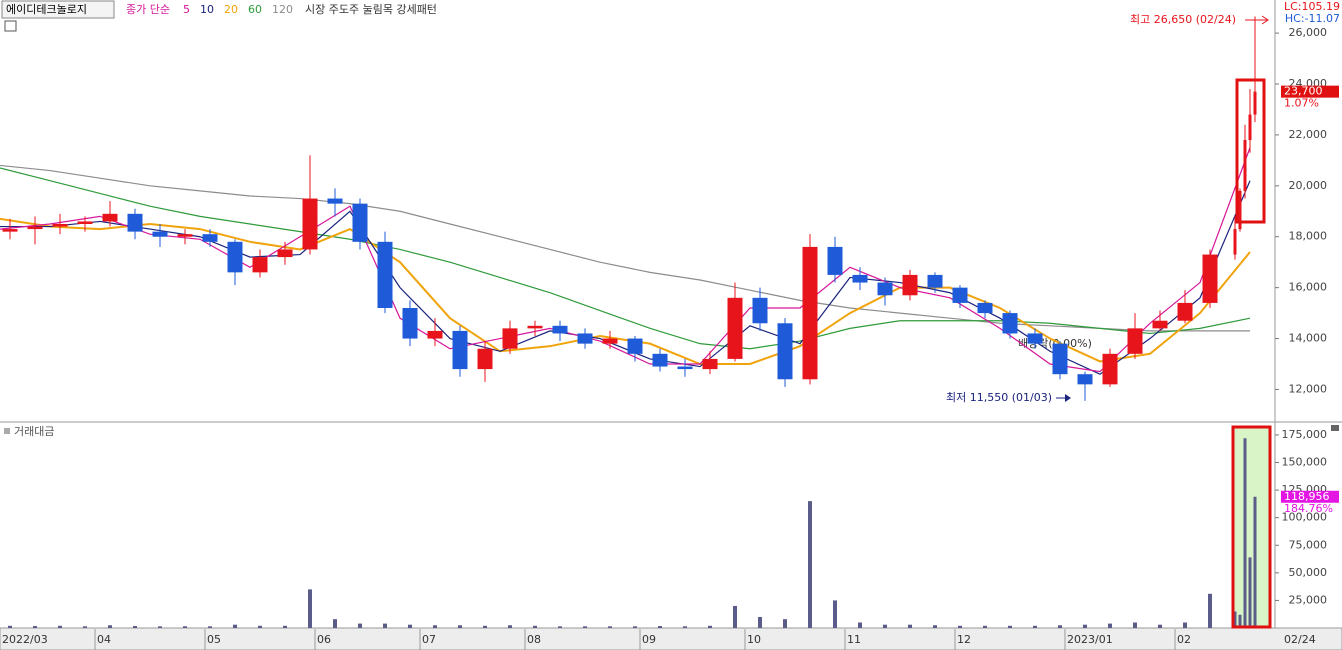 This screenshot has width=1342, height=650. Describe the element at coordinates (1308, 287) in the screenshot. I see `y-tick-label: 16,000` at that location.